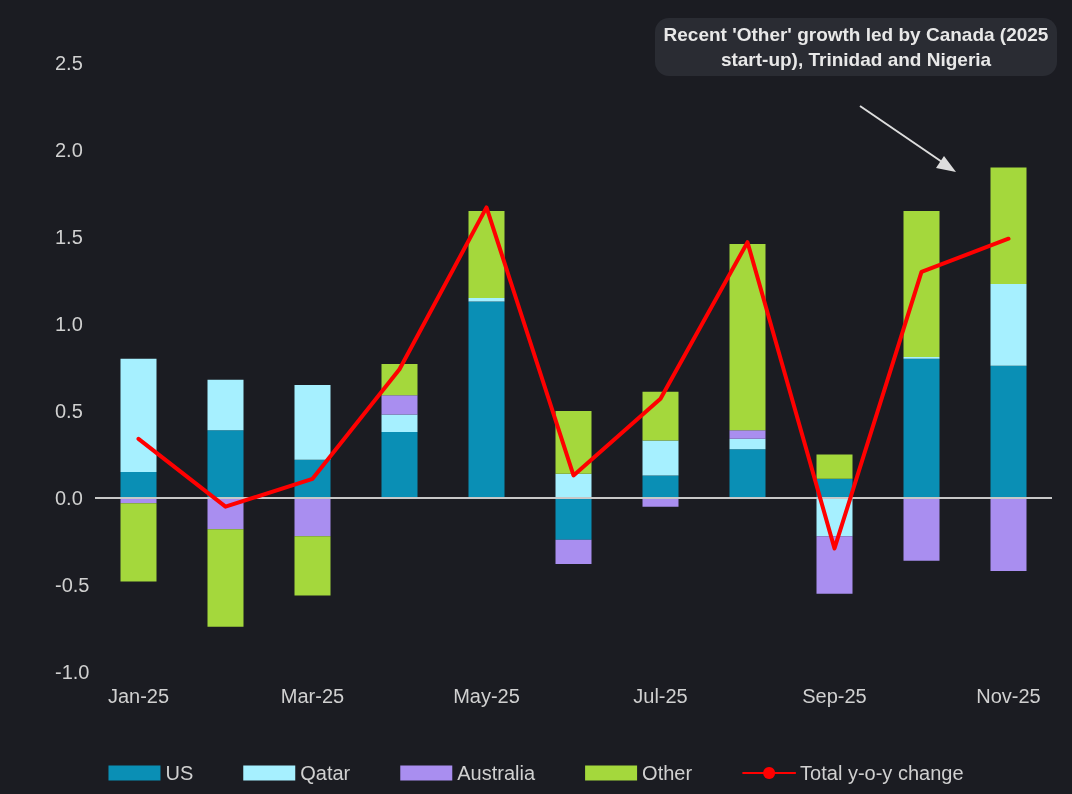  Describe the element at coordinates (660, 696) in the screenshot. I see `x-tick-label: Jul-25` at that location.